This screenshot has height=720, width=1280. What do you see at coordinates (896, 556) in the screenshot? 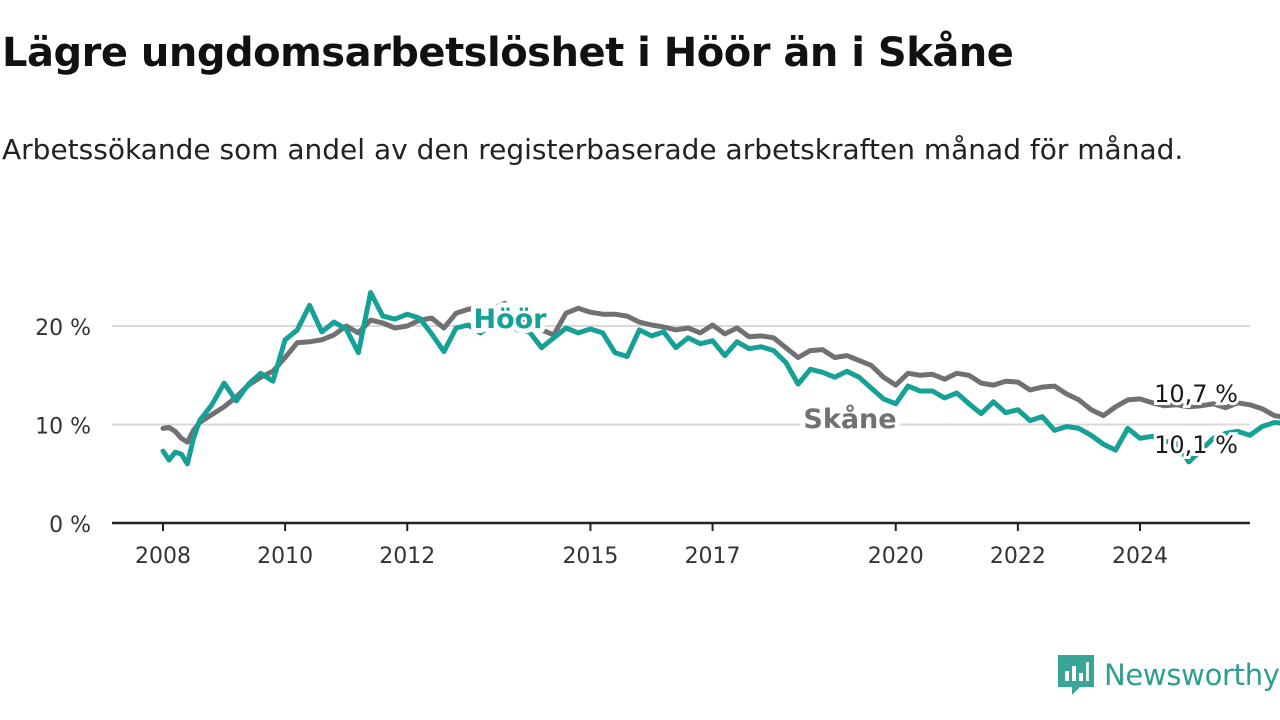
I see `x-tick-label: 2020` at bounding box center [896, 556].